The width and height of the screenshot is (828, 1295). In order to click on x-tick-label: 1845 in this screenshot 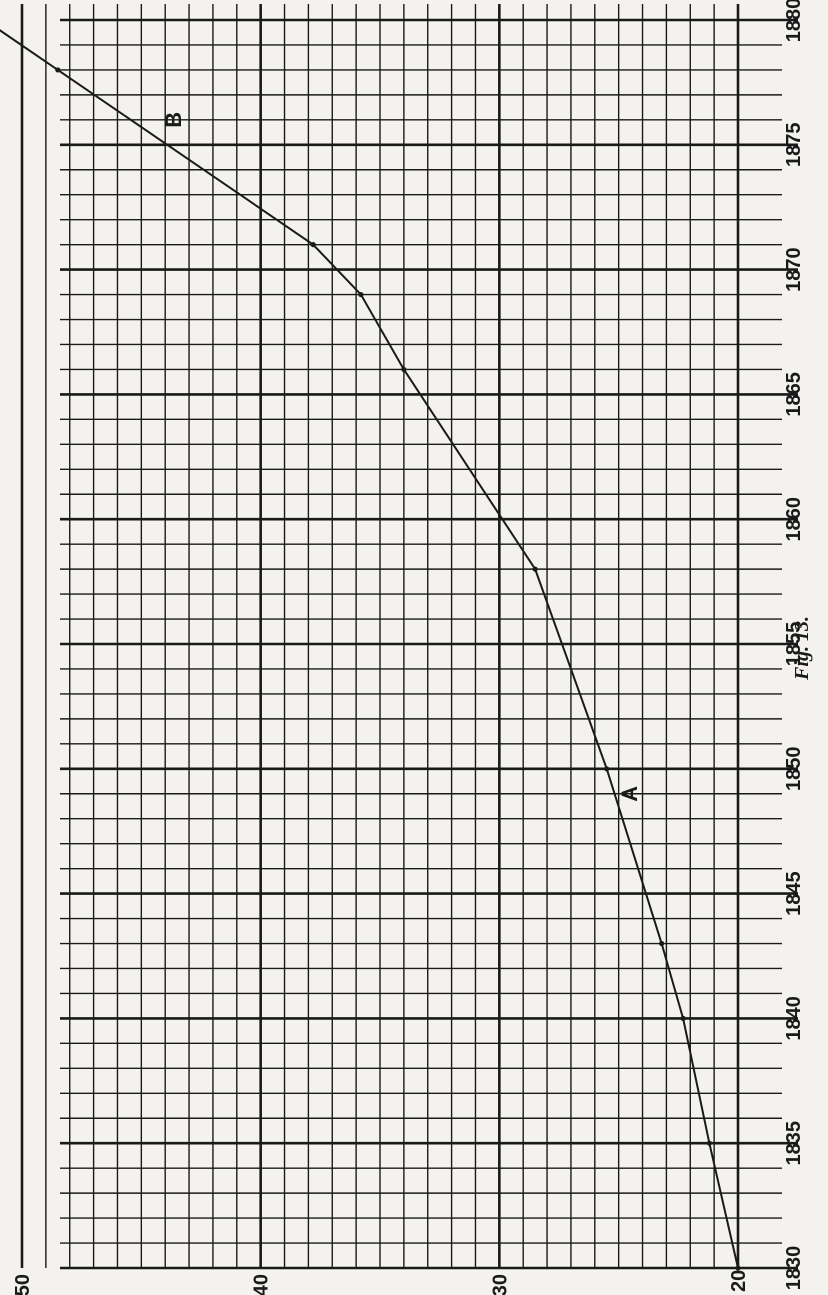, I will do `click(794, 893)`.